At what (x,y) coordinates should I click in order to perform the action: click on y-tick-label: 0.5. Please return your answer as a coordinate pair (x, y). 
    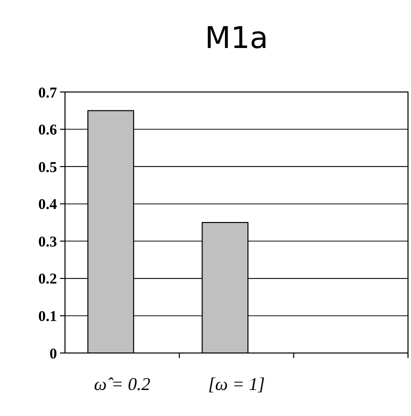
    Looking at the image, I should click on (47, 168).